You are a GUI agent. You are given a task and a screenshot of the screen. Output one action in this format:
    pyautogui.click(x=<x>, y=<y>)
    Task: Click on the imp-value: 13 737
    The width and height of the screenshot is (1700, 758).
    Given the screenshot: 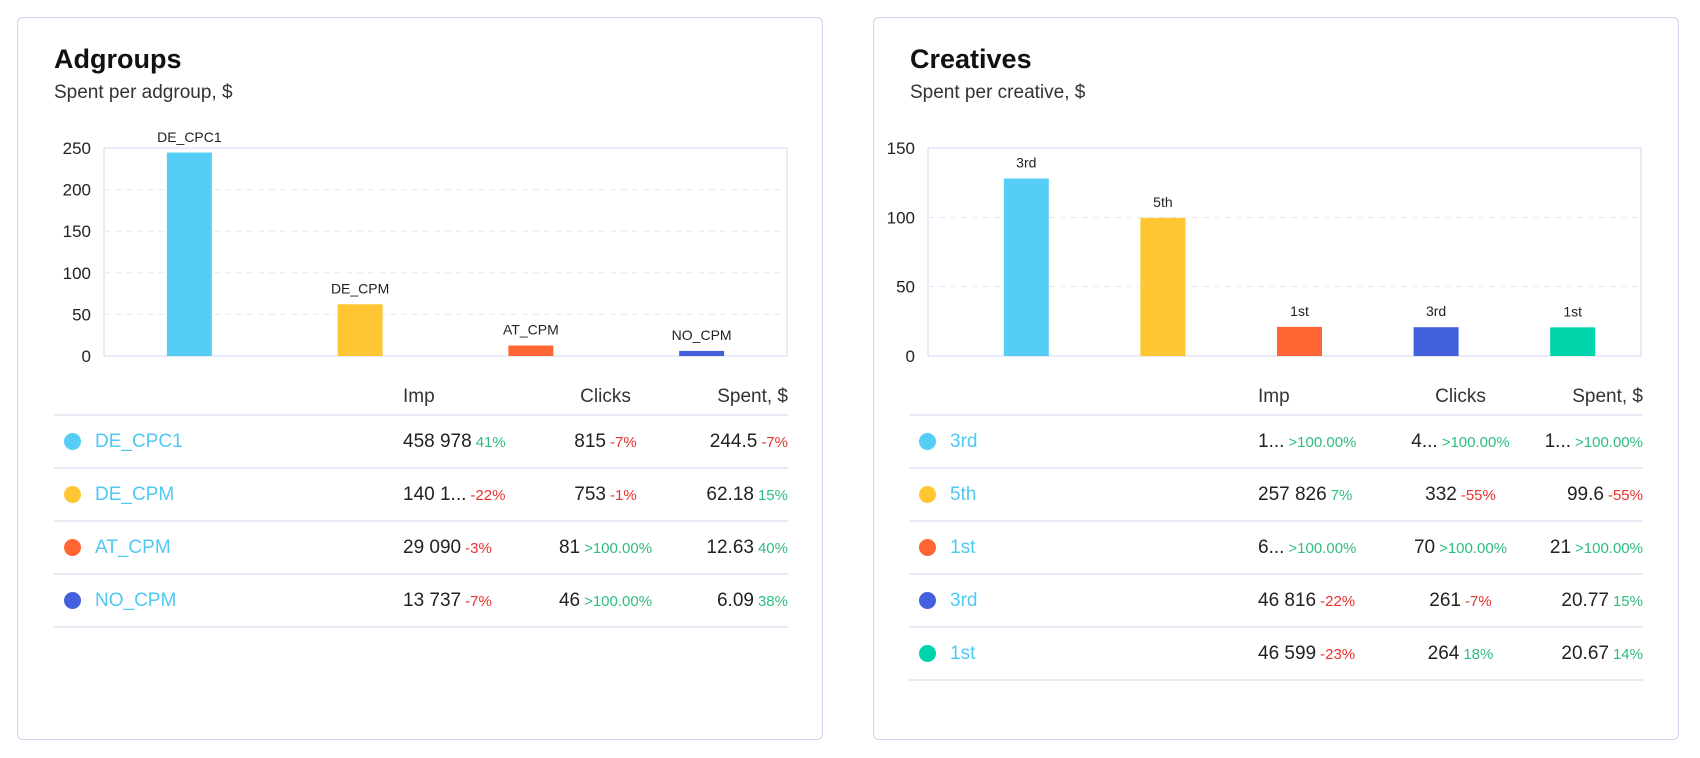 What is the action you would take?
    pyautogui.click(x=432, y=600)
    